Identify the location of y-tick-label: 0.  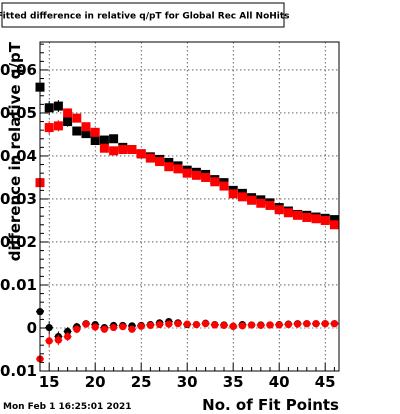
(32, 328).